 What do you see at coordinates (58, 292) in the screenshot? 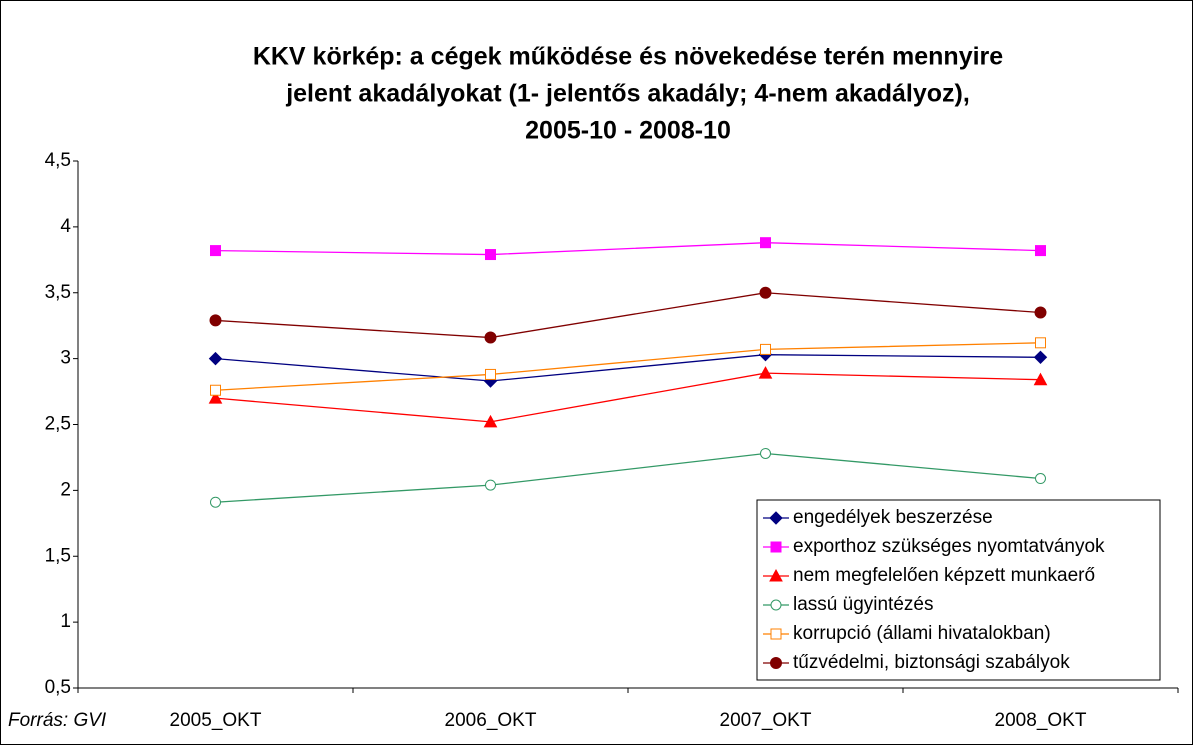
I see `y-tick-label: 3,5` at bounding box center [58, 292].